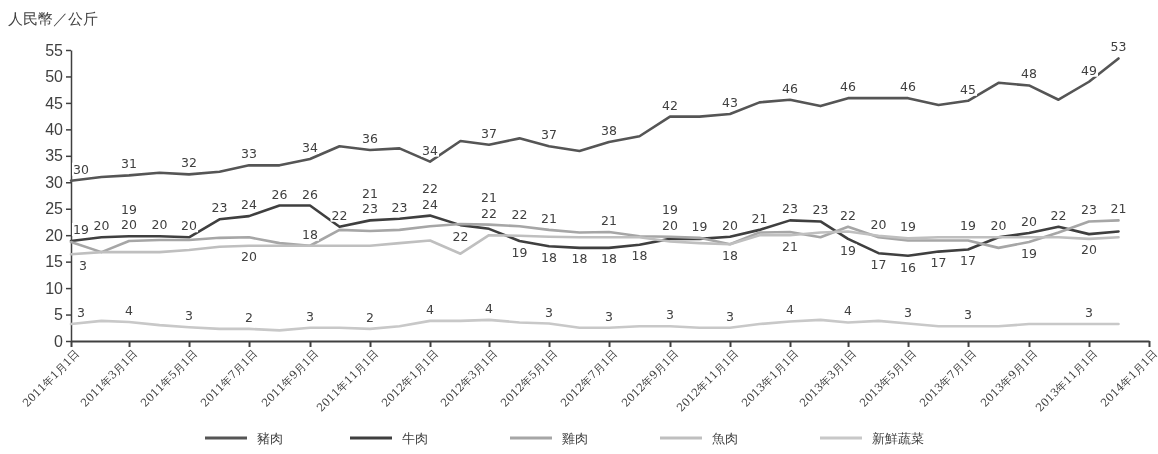 This screenshot has width=1158, height=454. I want to click on y-tick-label: 15, so click(54, 262).